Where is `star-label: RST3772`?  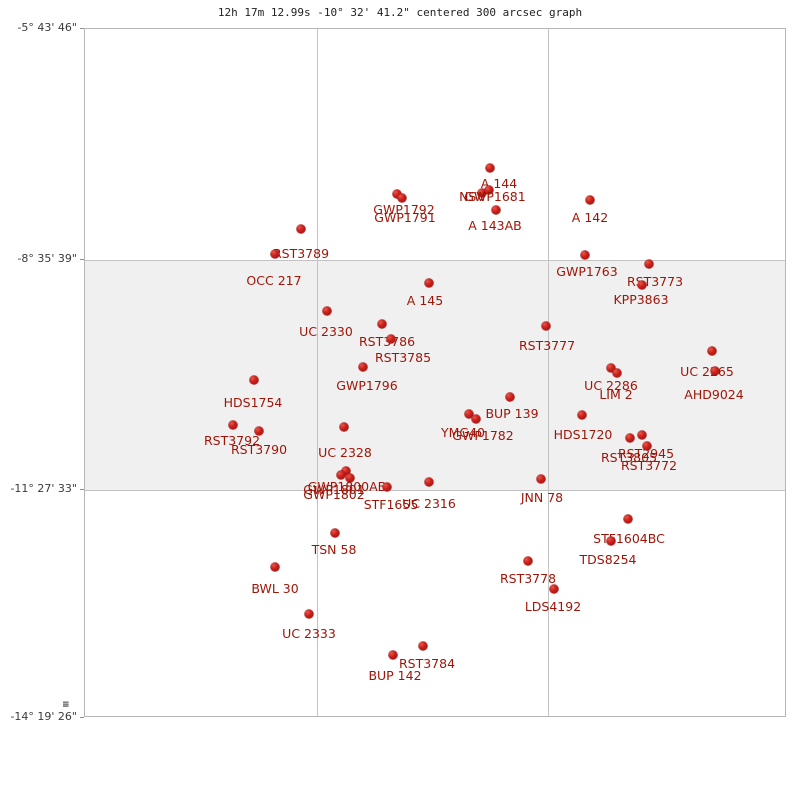
star-label: RST3772 is located at coordinates (649, 465).